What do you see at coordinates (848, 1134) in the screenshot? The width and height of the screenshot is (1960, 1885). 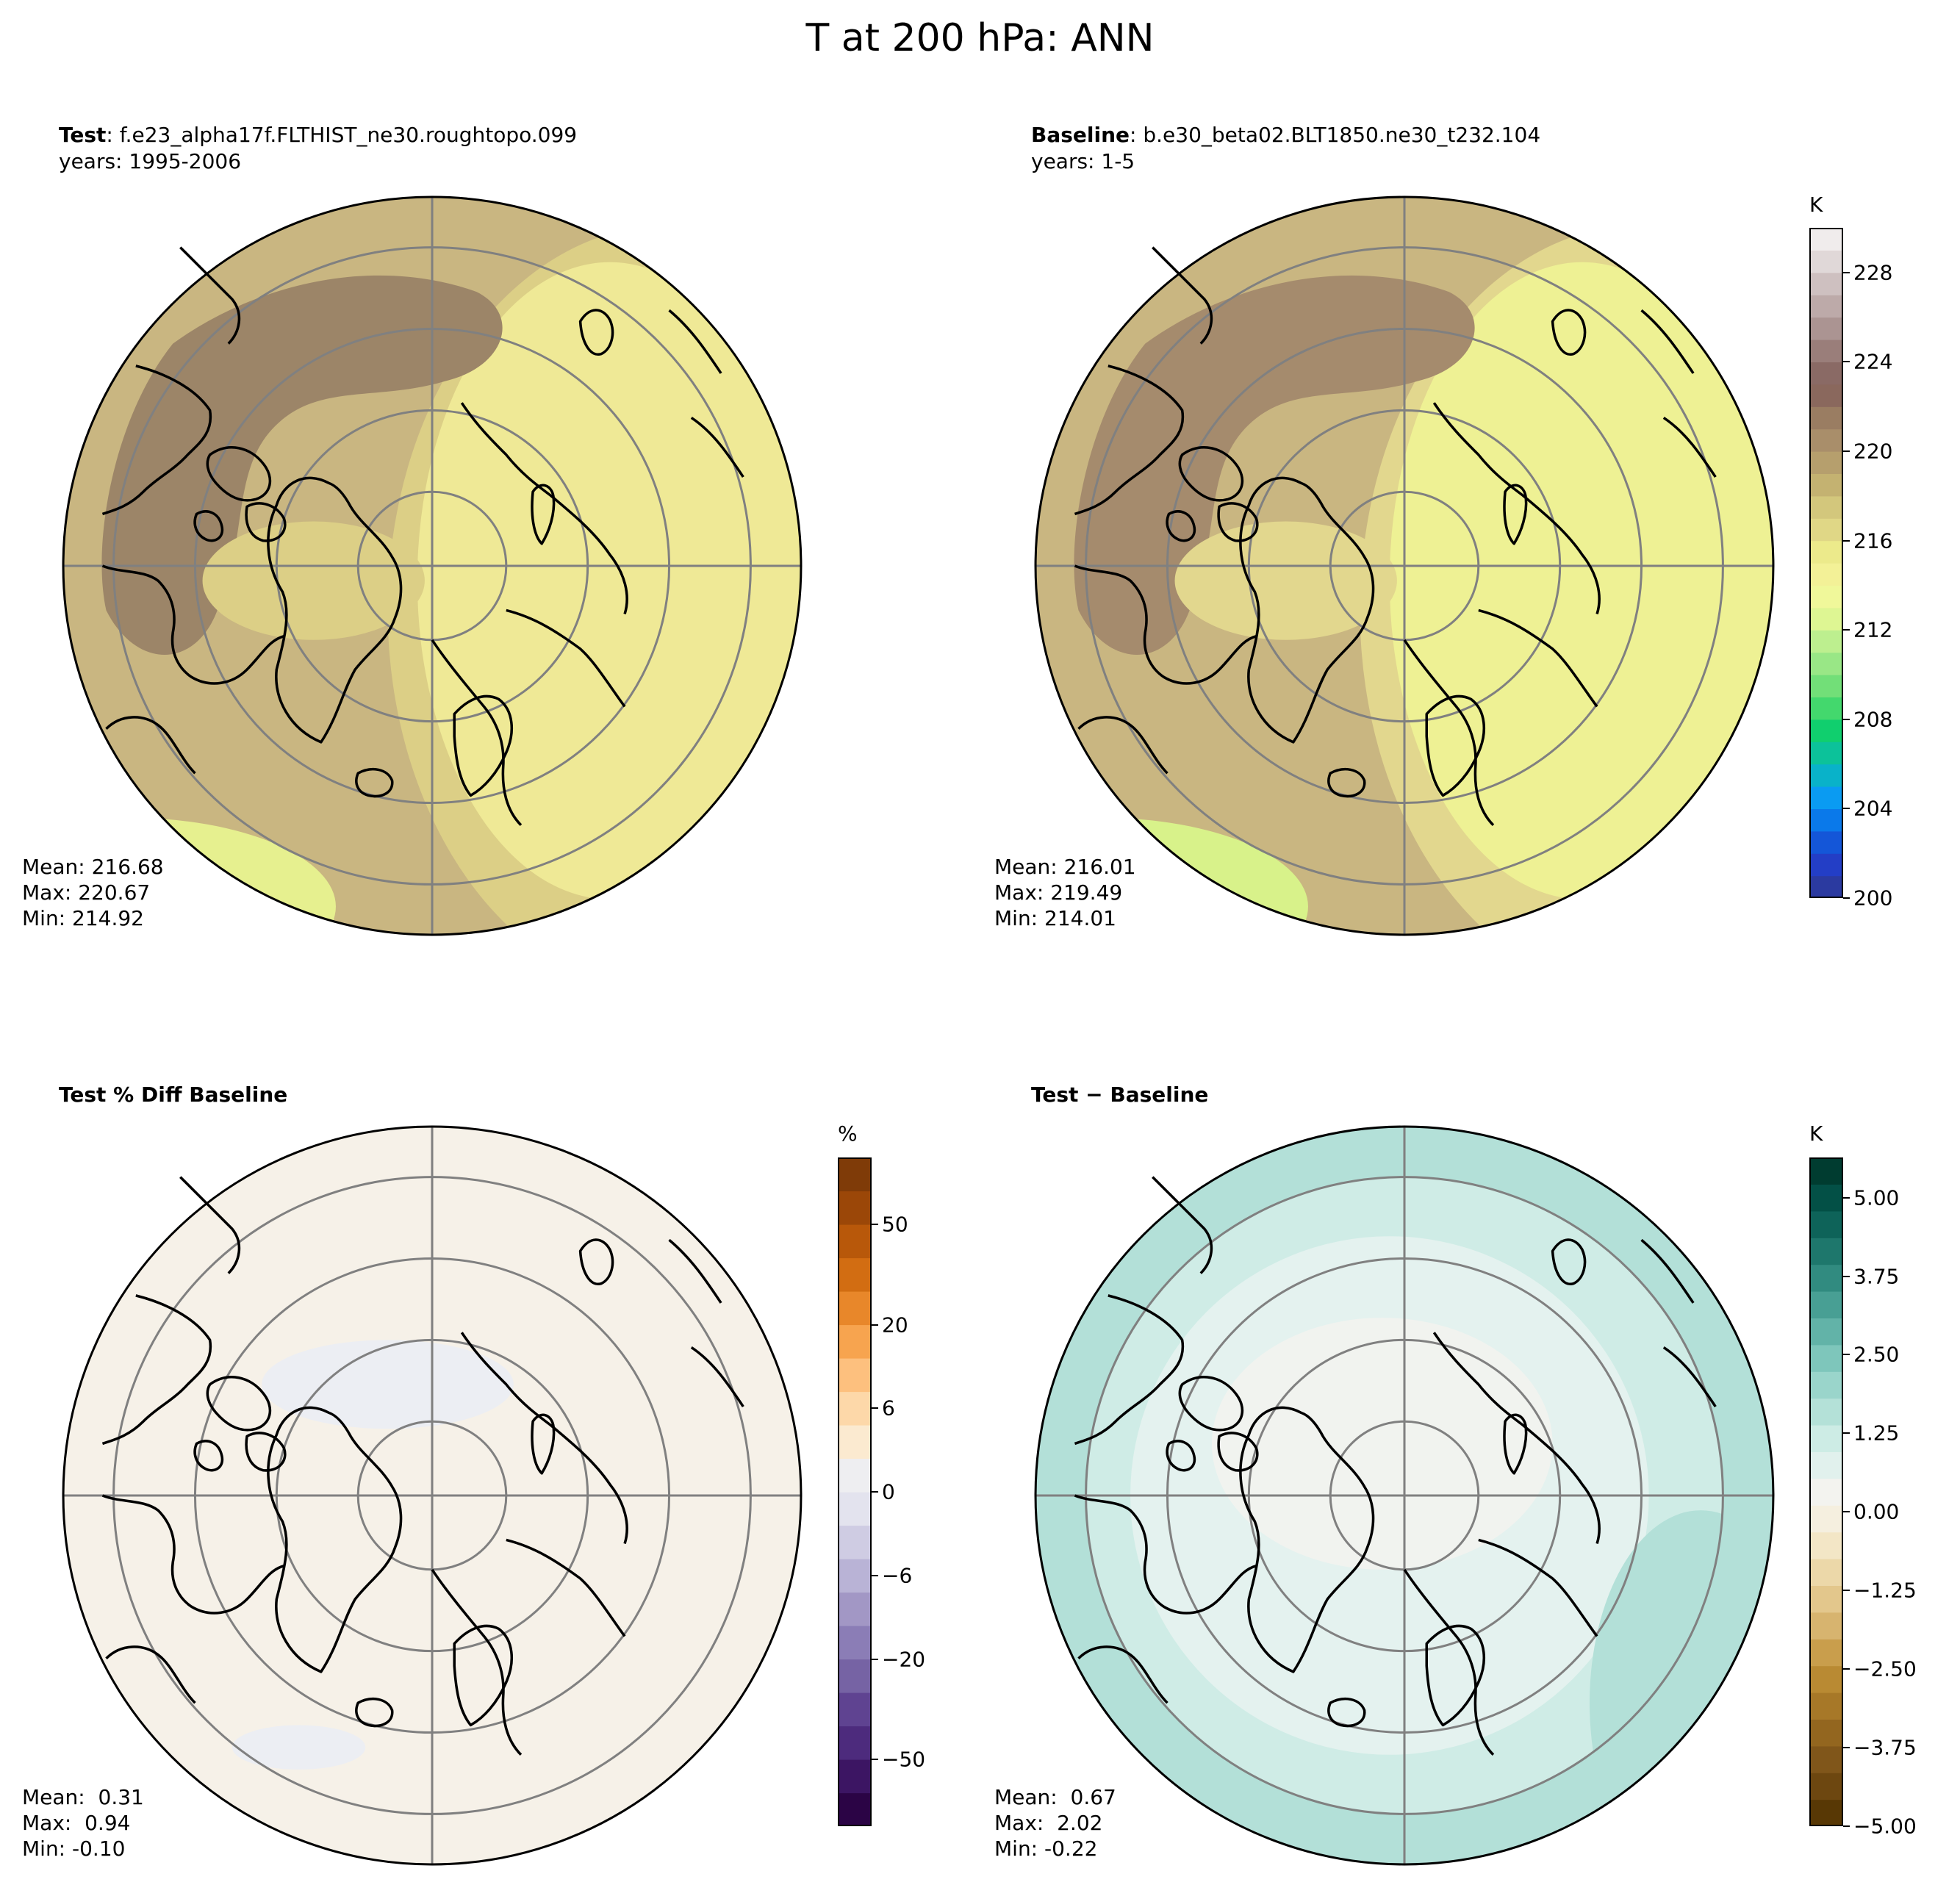 I see `percent-colorbar-unit: %` at bounding box center [848, 1134].